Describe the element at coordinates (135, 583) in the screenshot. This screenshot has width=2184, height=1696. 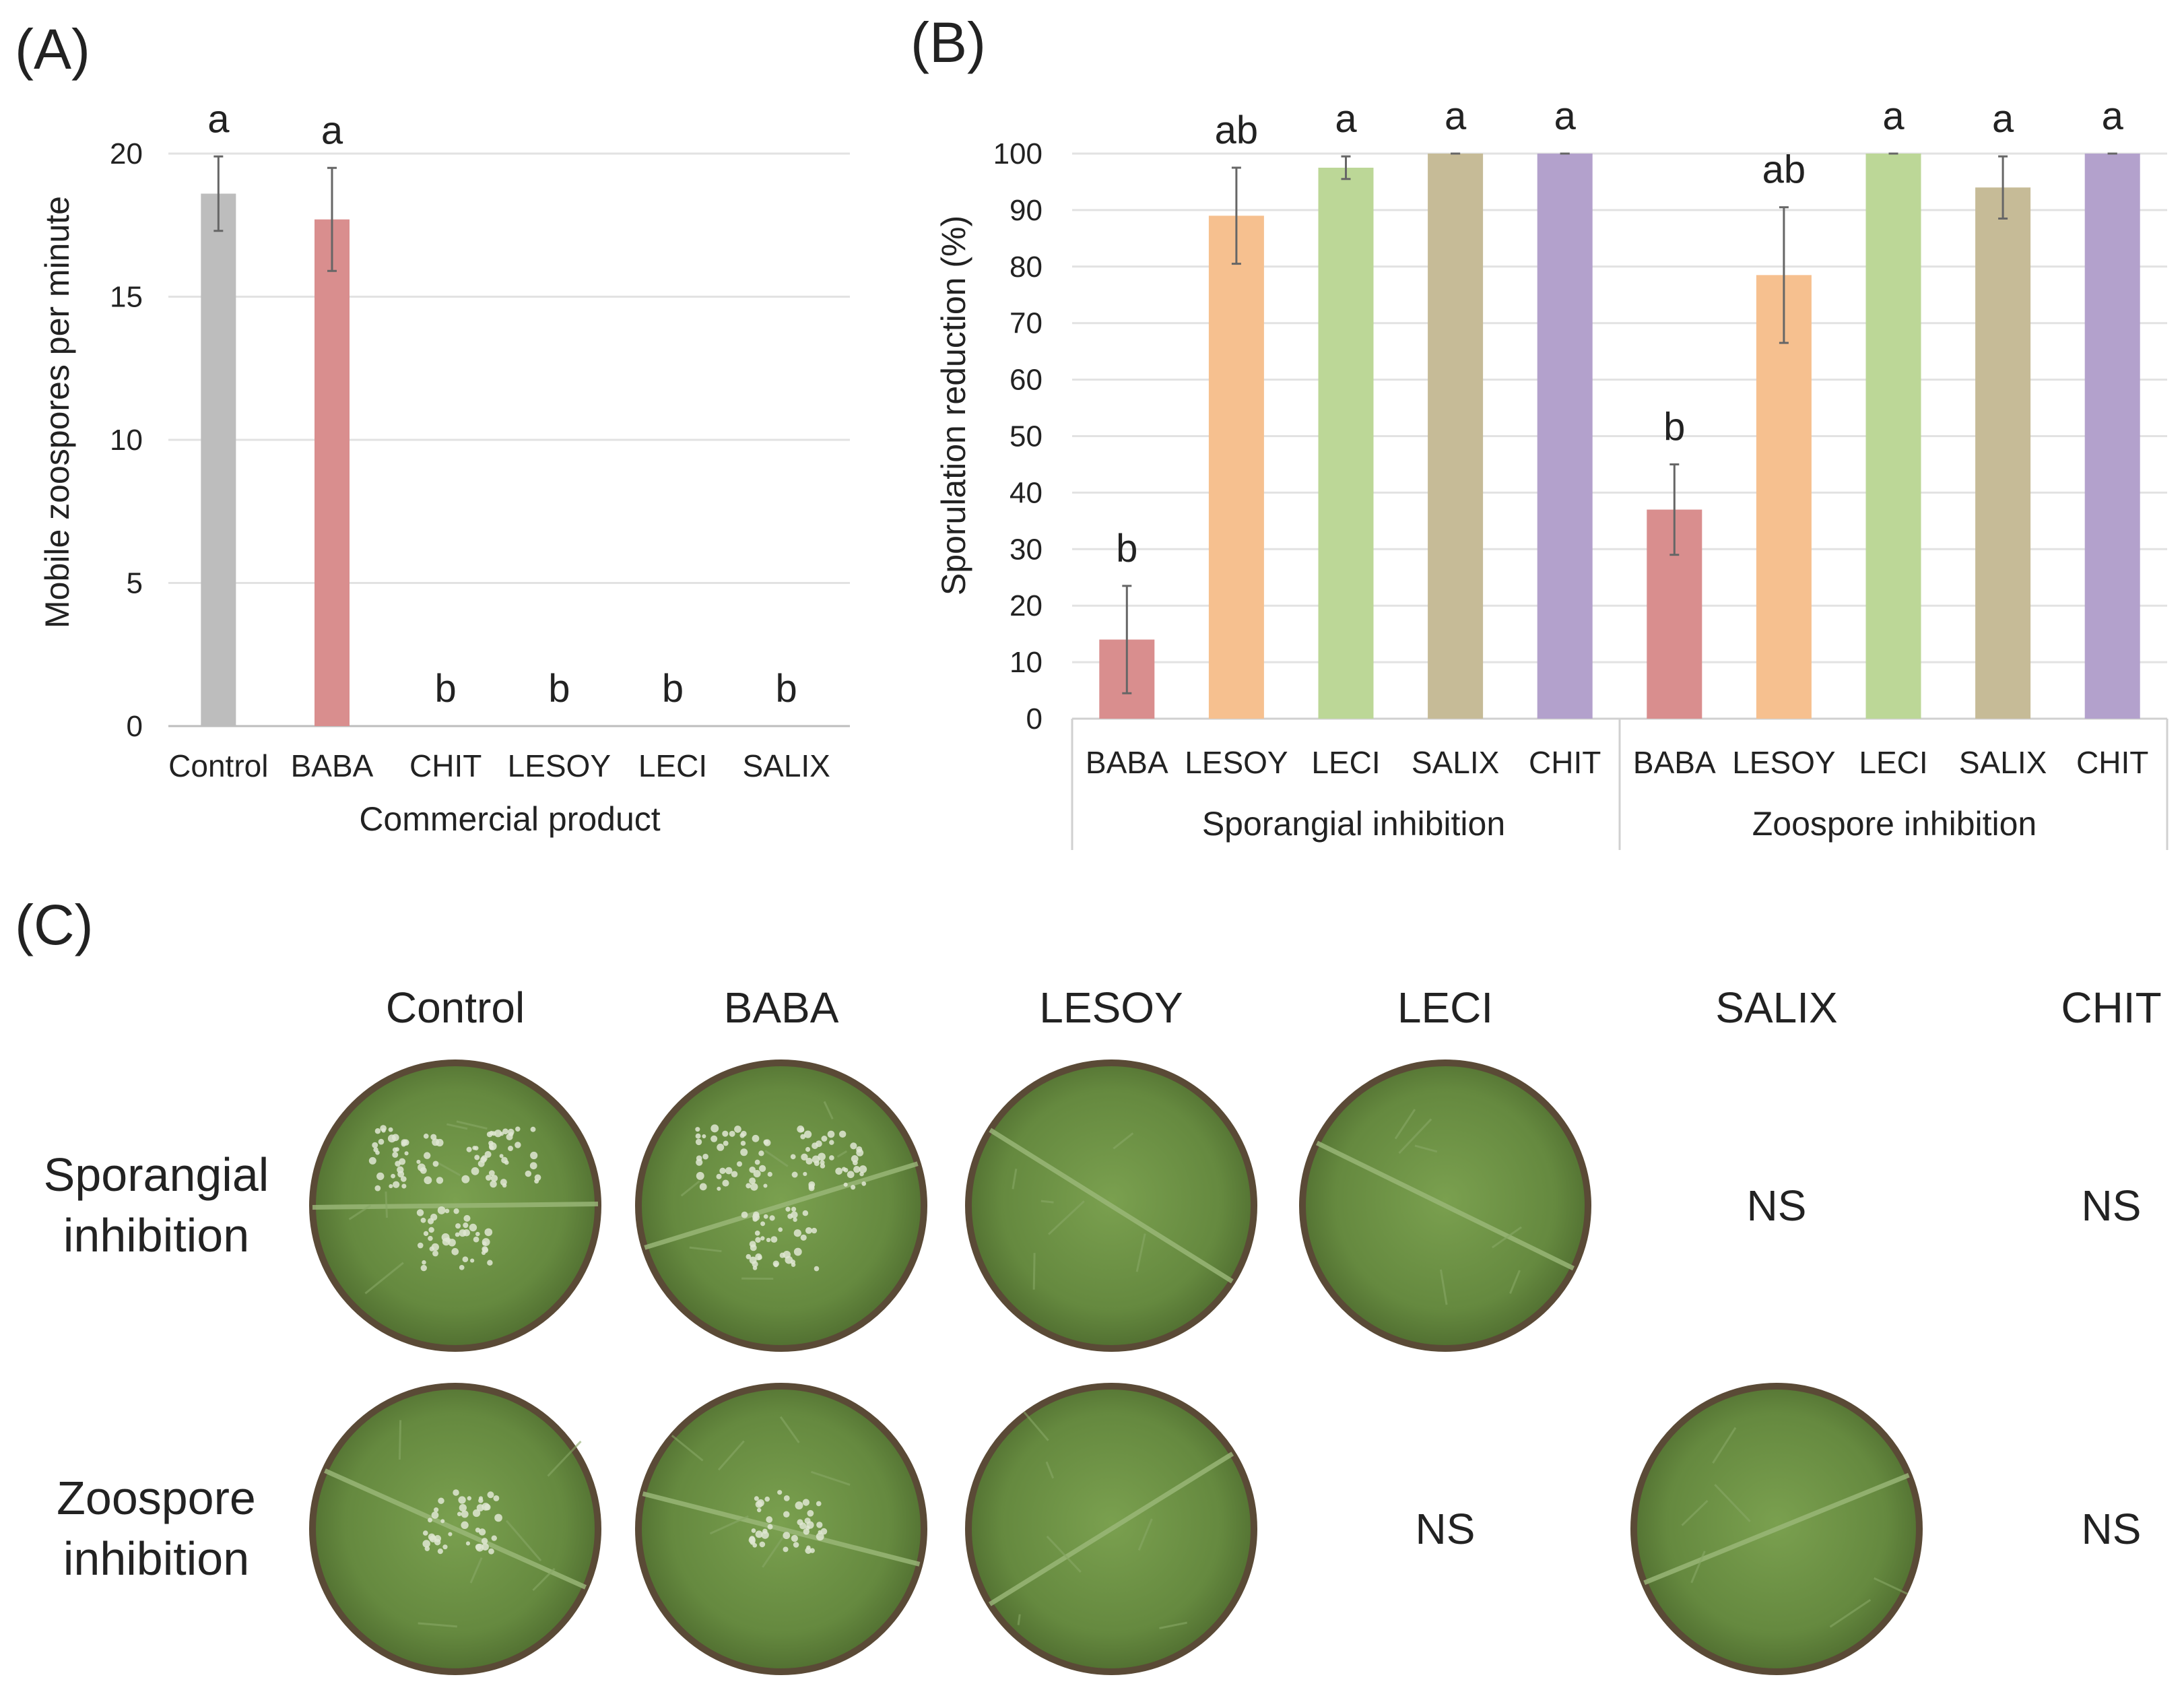
I see `panel-a-y-tick-label: 5` at that location.